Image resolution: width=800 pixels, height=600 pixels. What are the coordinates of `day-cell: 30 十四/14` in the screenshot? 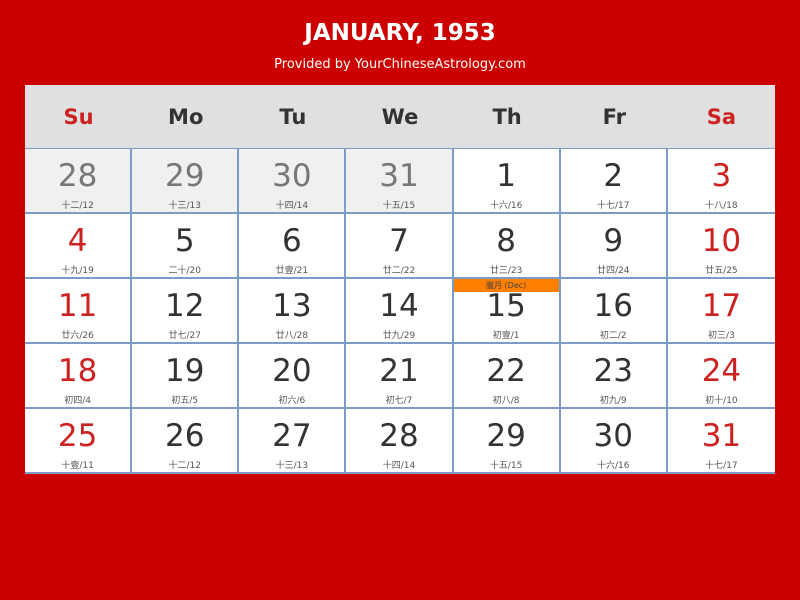 It's located at (293, 181).